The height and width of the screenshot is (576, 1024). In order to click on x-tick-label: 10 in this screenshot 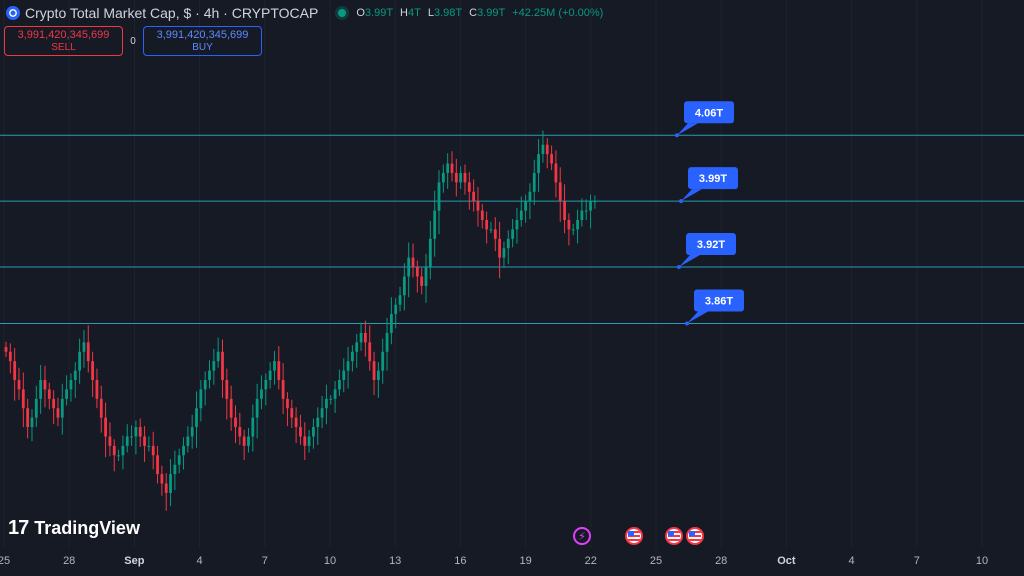, I will do `click(330, 561)`.